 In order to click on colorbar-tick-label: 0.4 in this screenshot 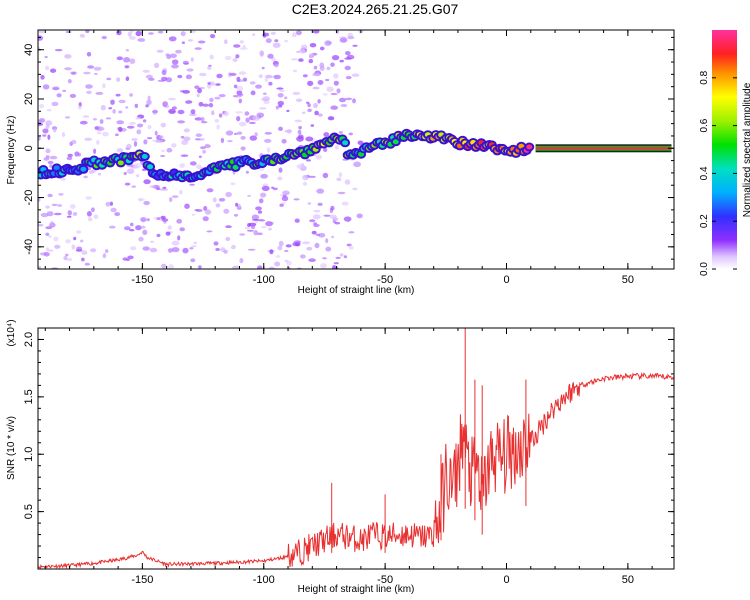, I will do `click(704, 173)`.